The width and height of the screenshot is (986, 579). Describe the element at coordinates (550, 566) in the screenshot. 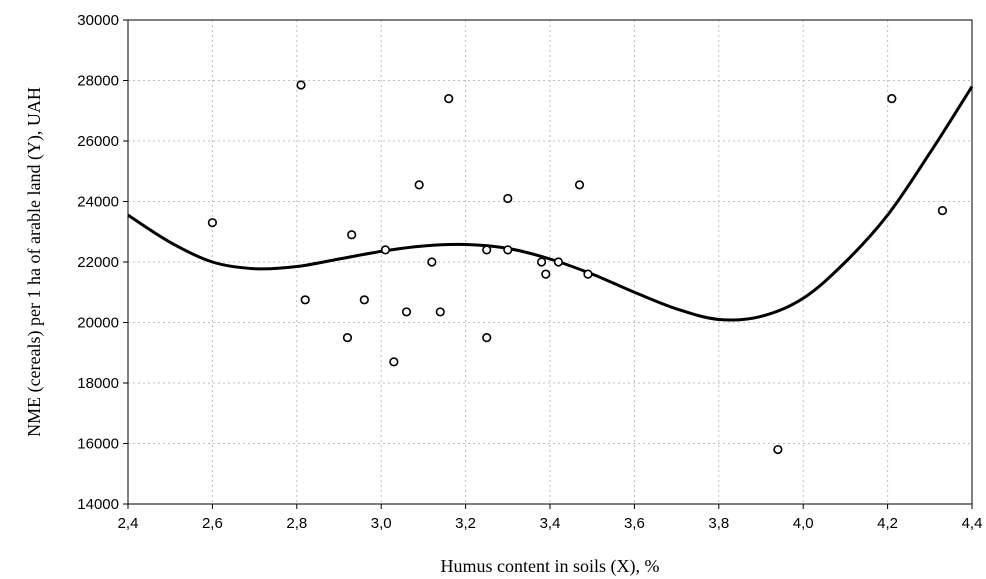

I see `x-axis-title: Humus content in soils (X), %` at that location.